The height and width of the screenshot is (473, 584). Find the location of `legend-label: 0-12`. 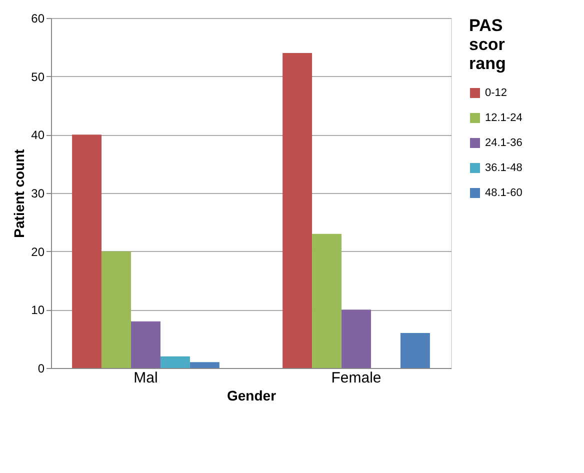

legend-label: 0-12 is located at coordinates (496, 93).